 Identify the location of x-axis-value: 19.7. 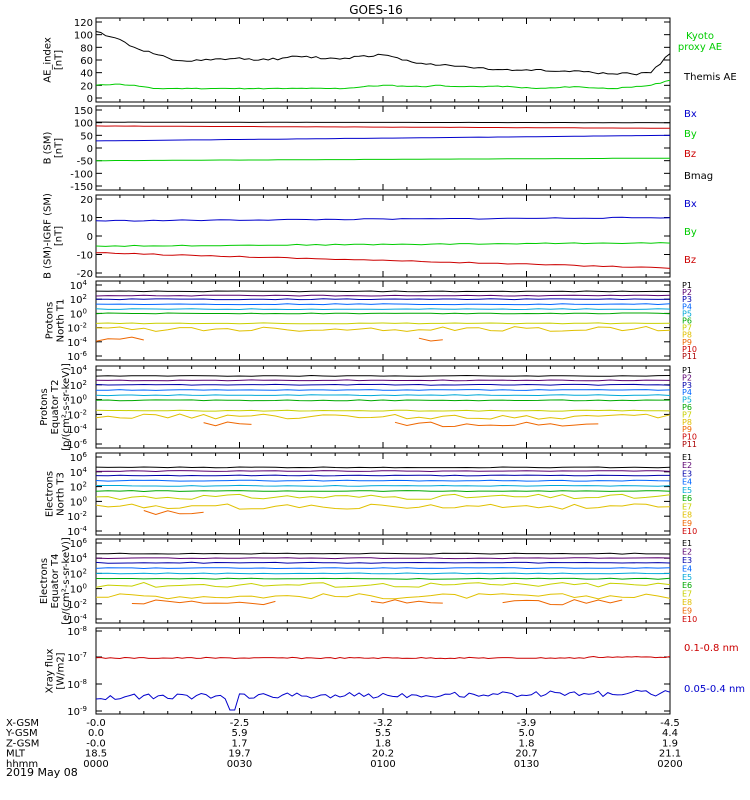
(239, 754).